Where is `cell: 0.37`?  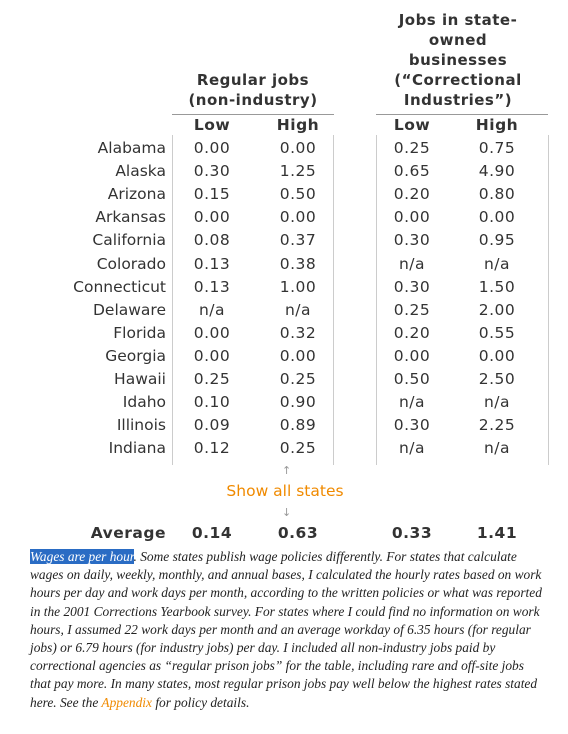
cell: 0.37 is located at coordinates (298, 240).